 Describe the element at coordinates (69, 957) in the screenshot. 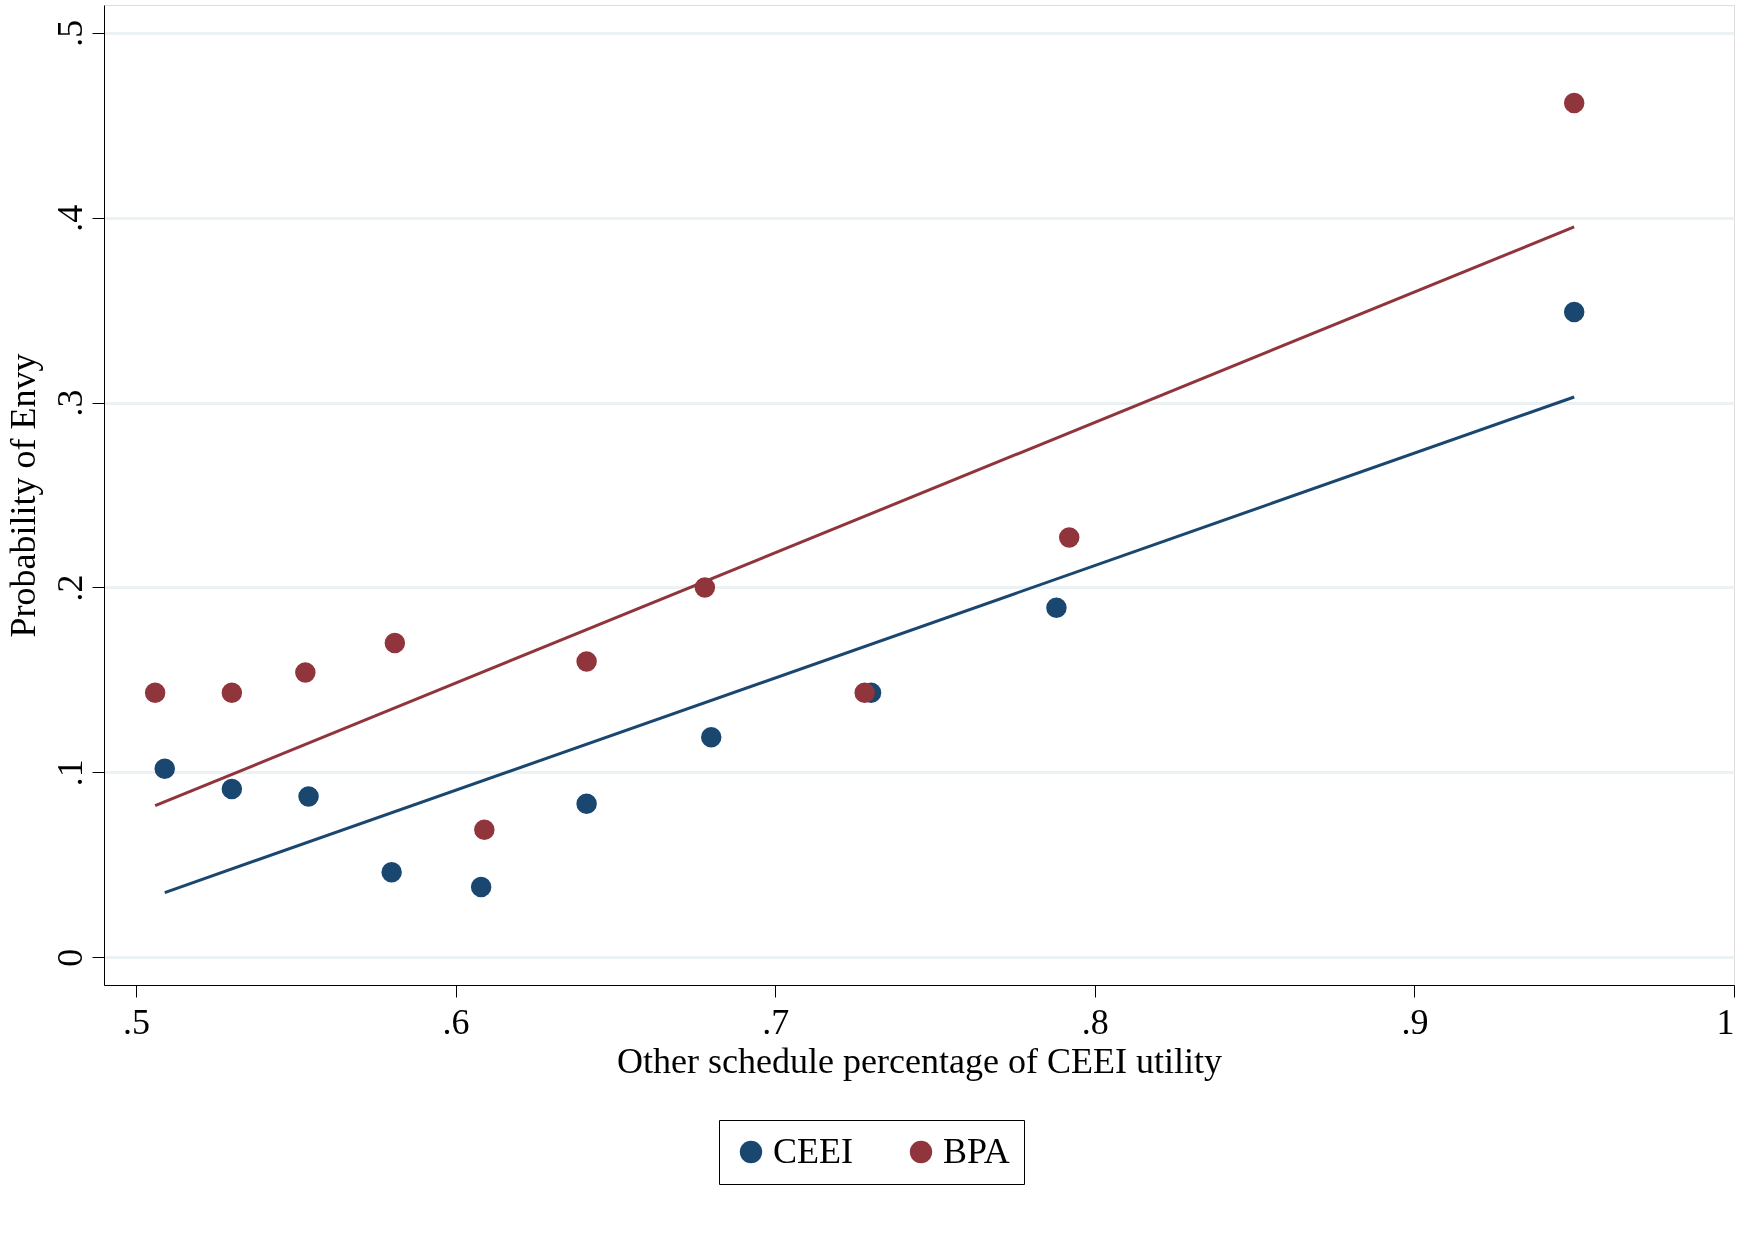

I see `y-tick-label: 0` at that location.